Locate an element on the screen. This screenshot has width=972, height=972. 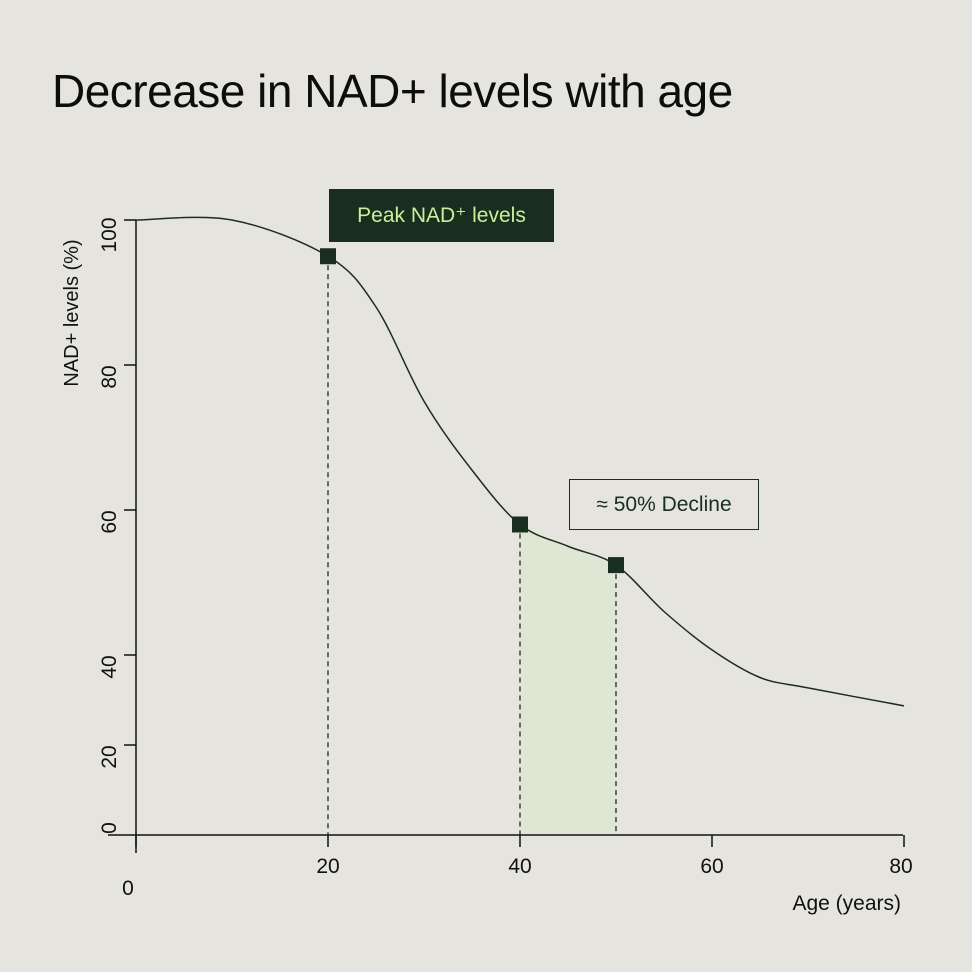
chart-title: Decrease in NAD+ levels with age is located at coordinates (392, 91).